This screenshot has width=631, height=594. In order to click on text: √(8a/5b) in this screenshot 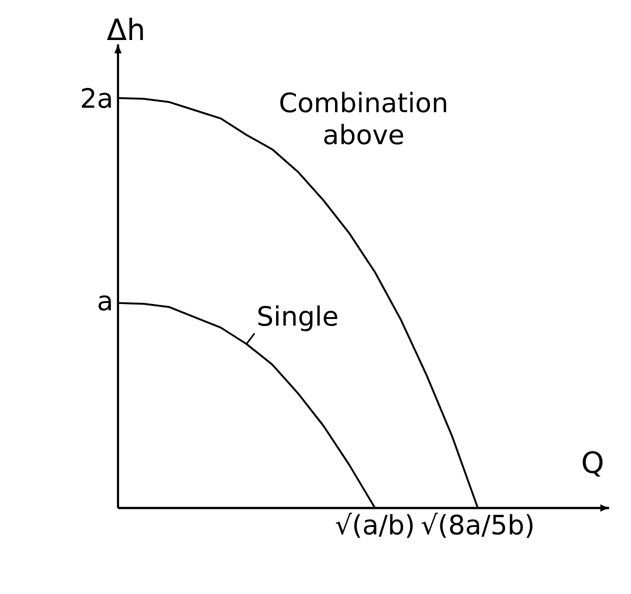, I will do `click(477, 525)`.